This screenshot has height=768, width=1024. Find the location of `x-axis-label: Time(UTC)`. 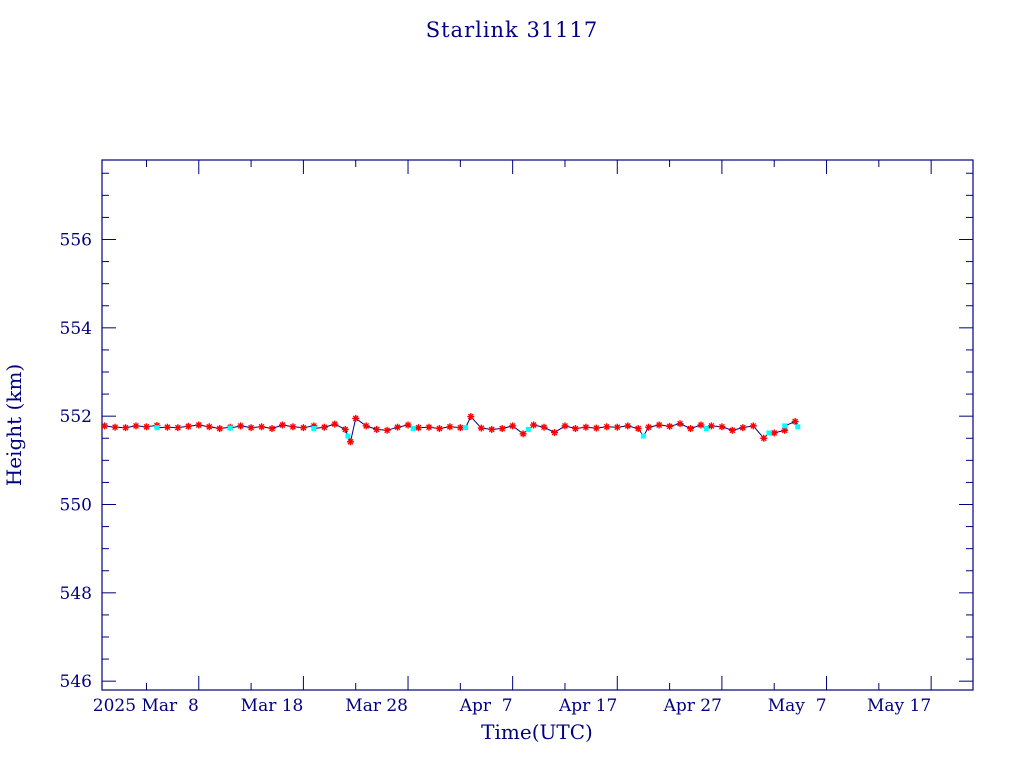

x-axis-label: Time(UTC) is located at coordinates (537, 732).